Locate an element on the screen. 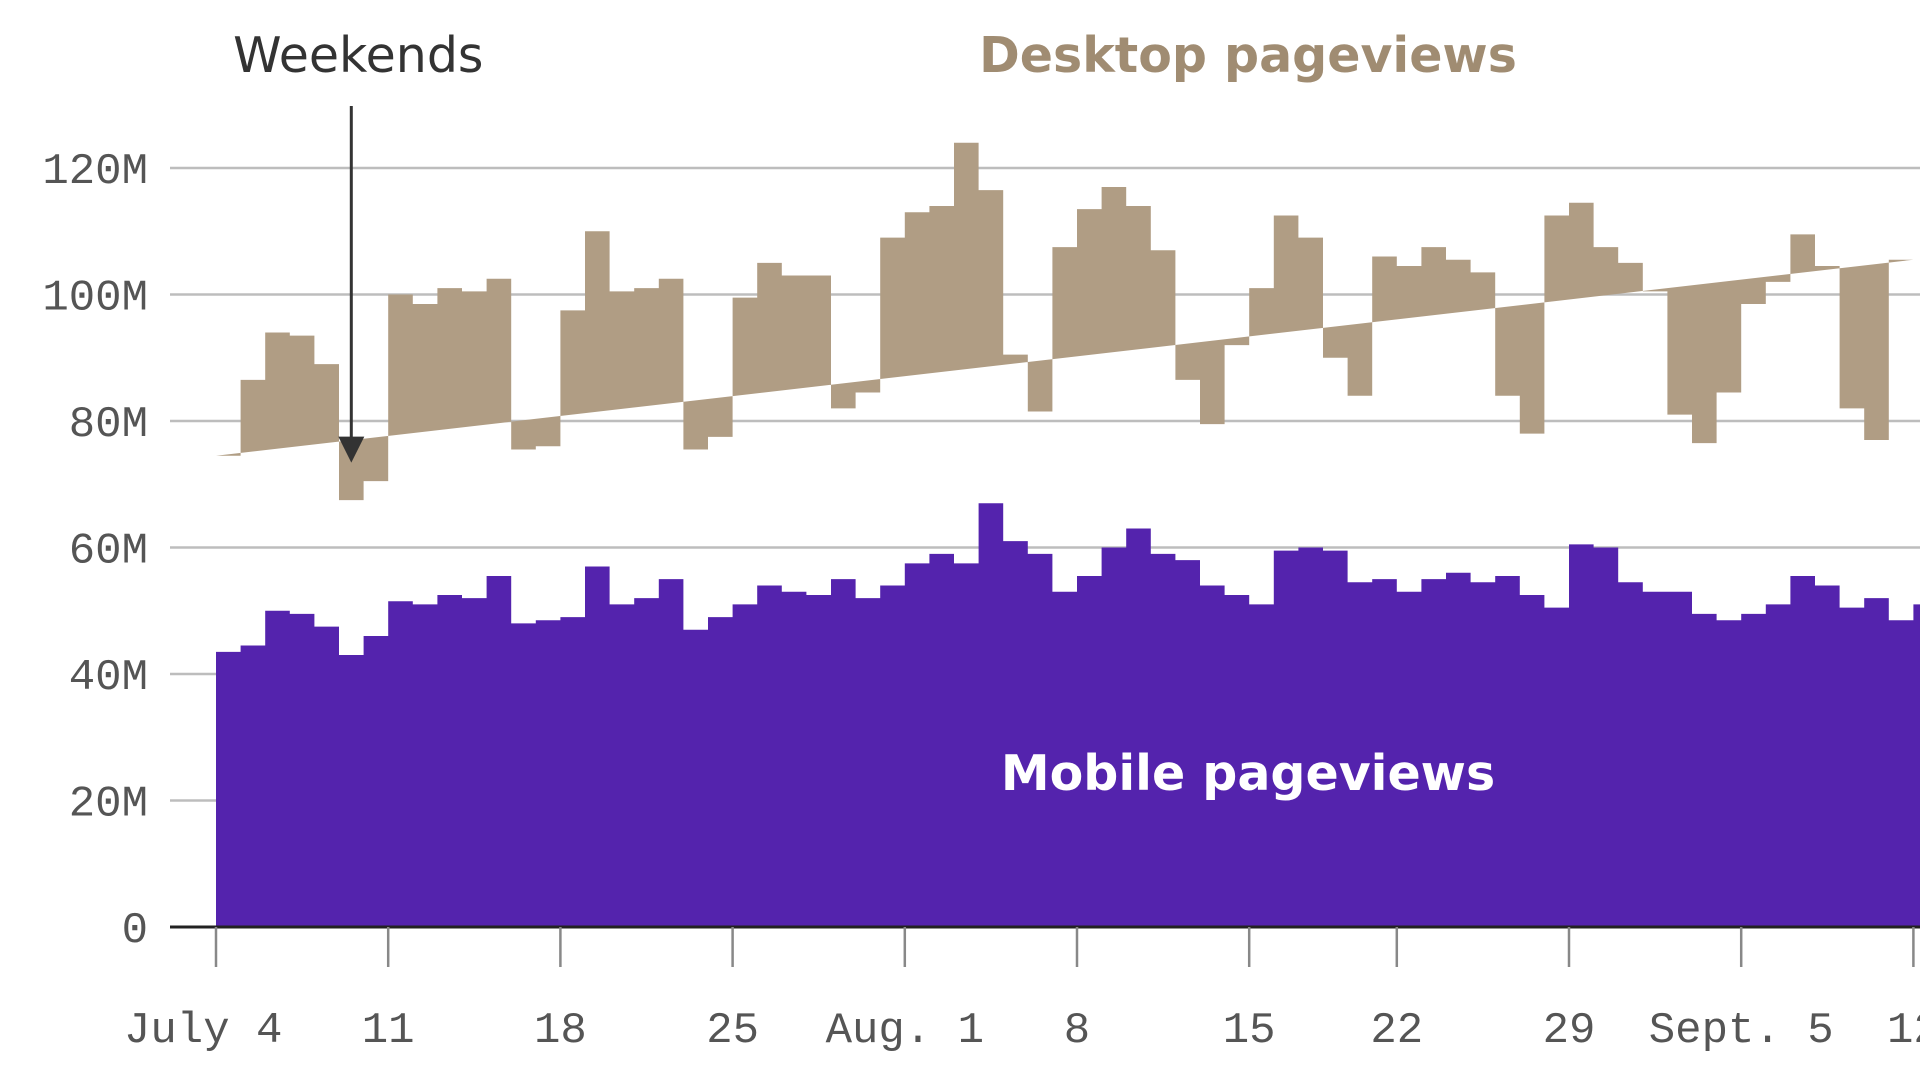  x-axis-tick-labels: July 4 11 18 25 Aug. 1 8 15 22 29 Sept. 5 12 is located at coordinates (1022, 1031).